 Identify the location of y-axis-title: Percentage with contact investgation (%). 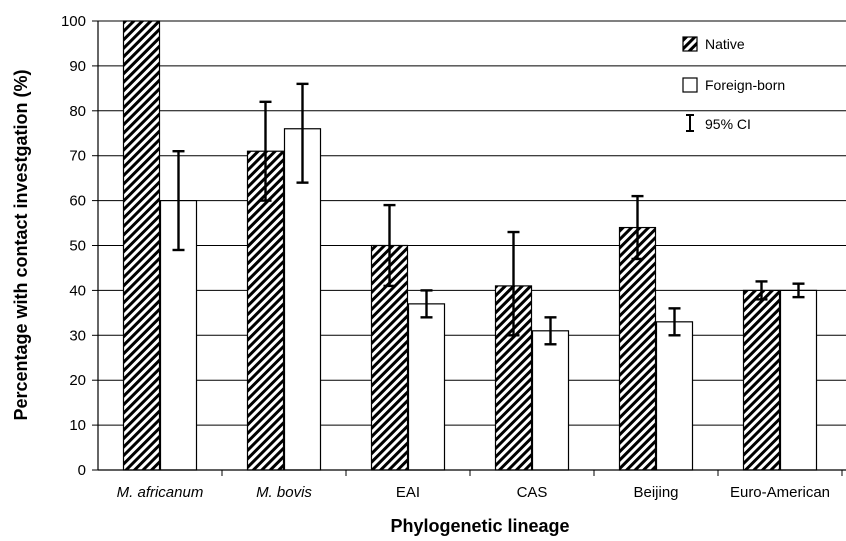
(21, 244).